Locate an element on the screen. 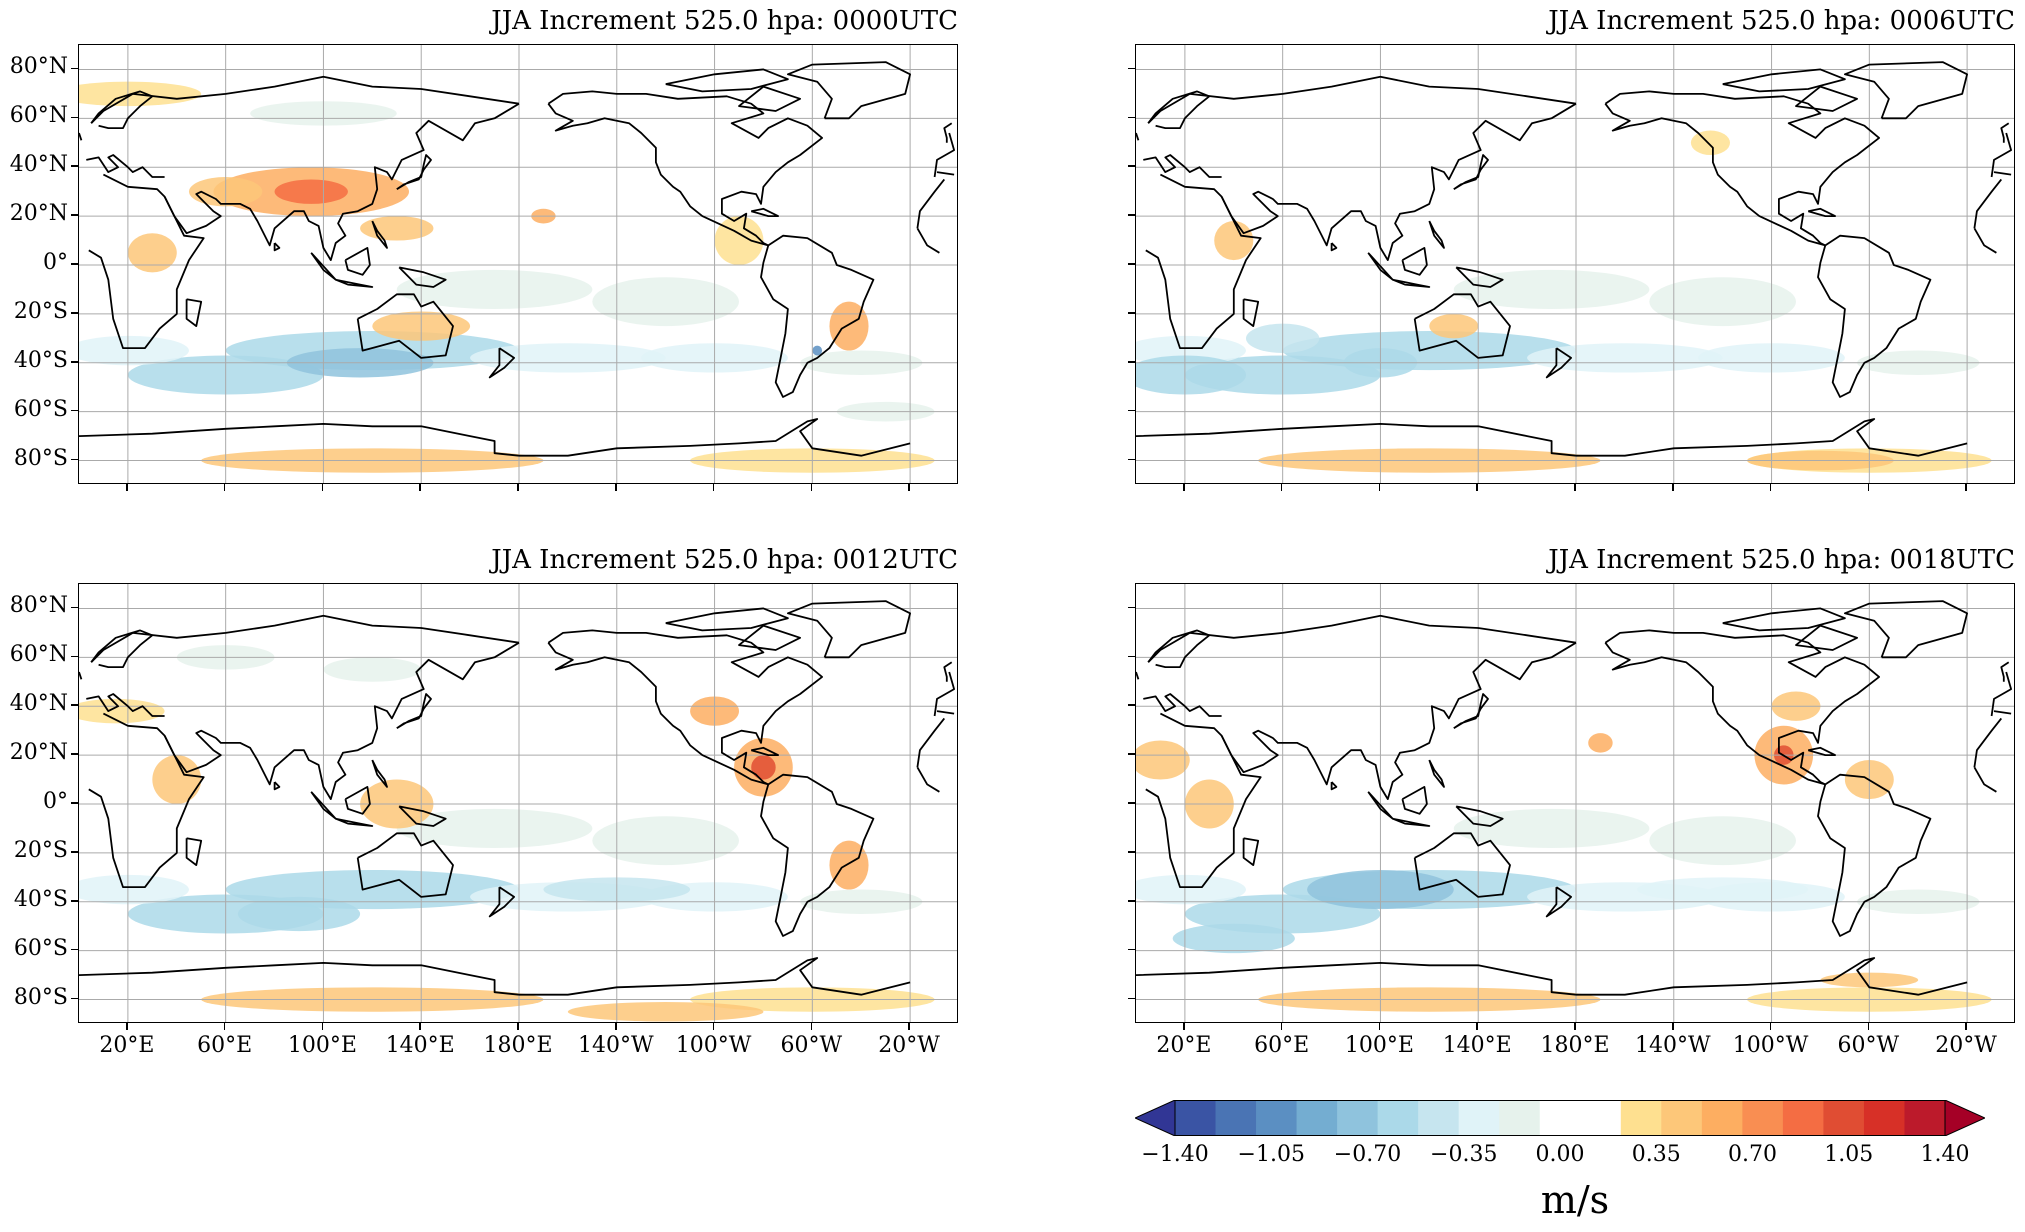 The image size is (2025, 1232). lon-tick-label: 20°E is located at coordinates (127, 1045).